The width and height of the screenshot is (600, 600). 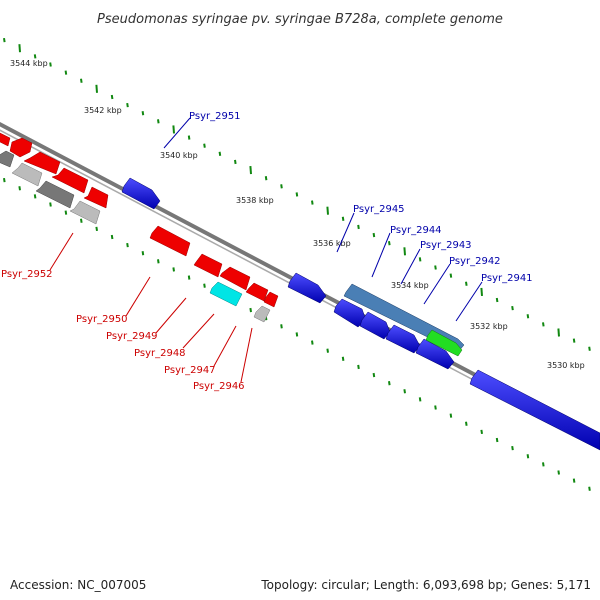 I want to click on gene-label-psyr-2945: Psyr_2945, so click(x=379, y=209).